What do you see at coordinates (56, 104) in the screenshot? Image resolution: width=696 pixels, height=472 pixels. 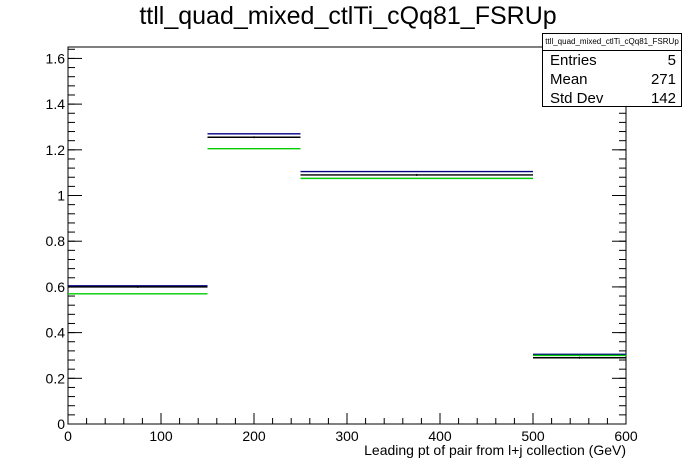 I see `y-tick-label: 1.4` at bounding box center [56, 104].